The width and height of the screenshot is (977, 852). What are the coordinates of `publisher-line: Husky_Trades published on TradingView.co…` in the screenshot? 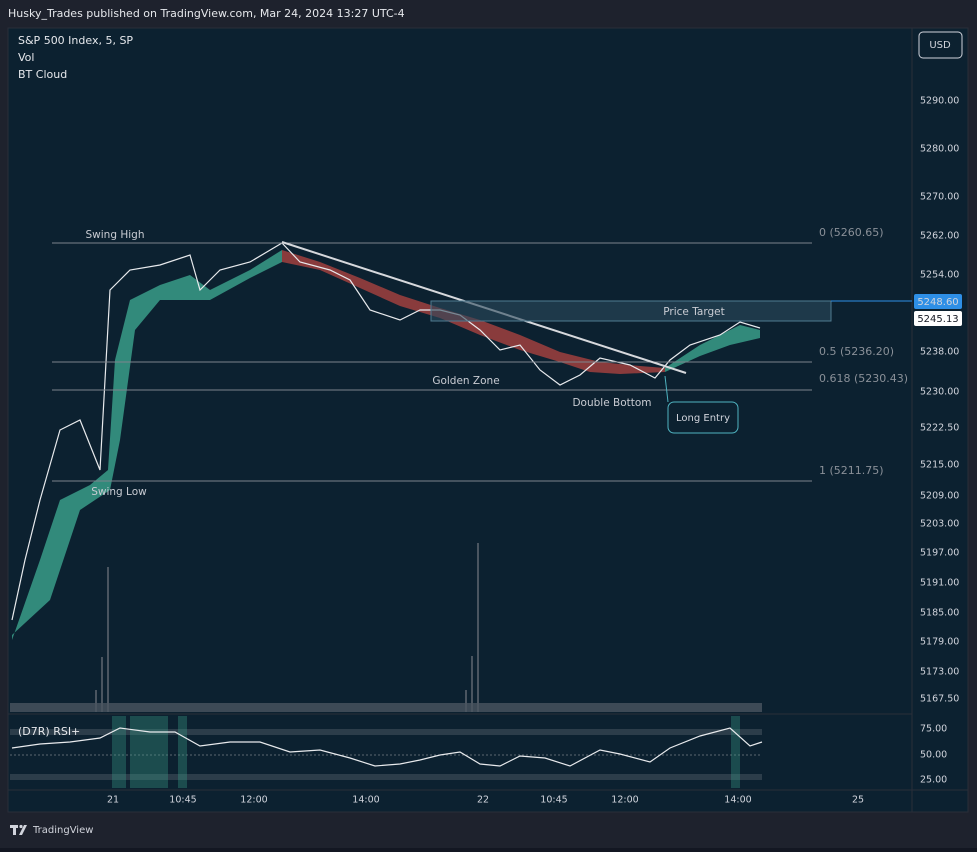 It's located at (206, 13).